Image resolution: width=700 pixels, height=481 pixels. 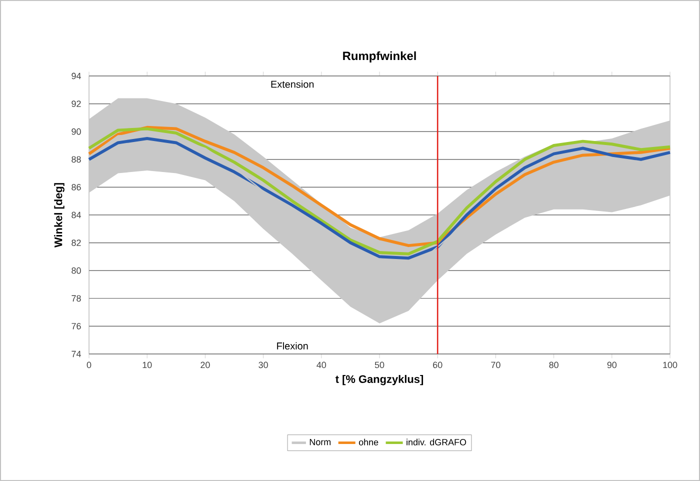 I want to click on y-tick-label: 80, so click(x=76, y=270).